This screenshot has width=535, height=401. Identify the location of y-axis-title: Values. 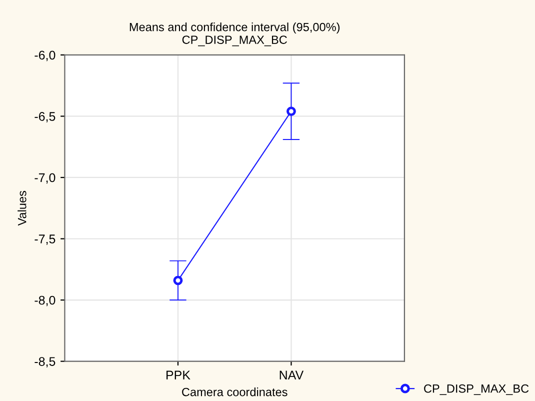
(22, 208).